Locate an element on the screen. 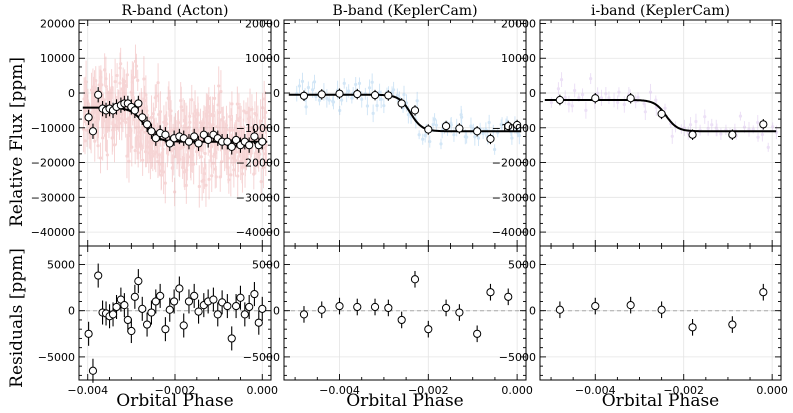 This screenshot has width=793, height=413. resid-y-tick-label: −5000 is located at coordinates (261, 357).